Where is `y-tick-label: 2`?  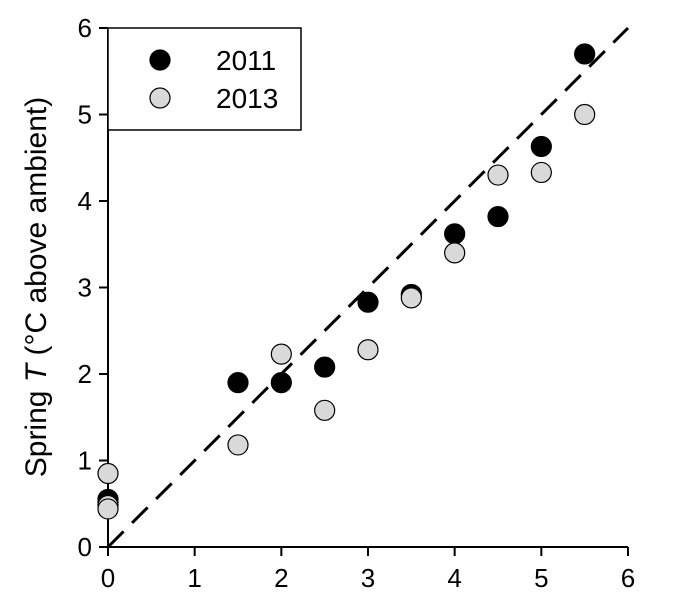
y-tick-label: 2 is located at coordinates (85, 374).